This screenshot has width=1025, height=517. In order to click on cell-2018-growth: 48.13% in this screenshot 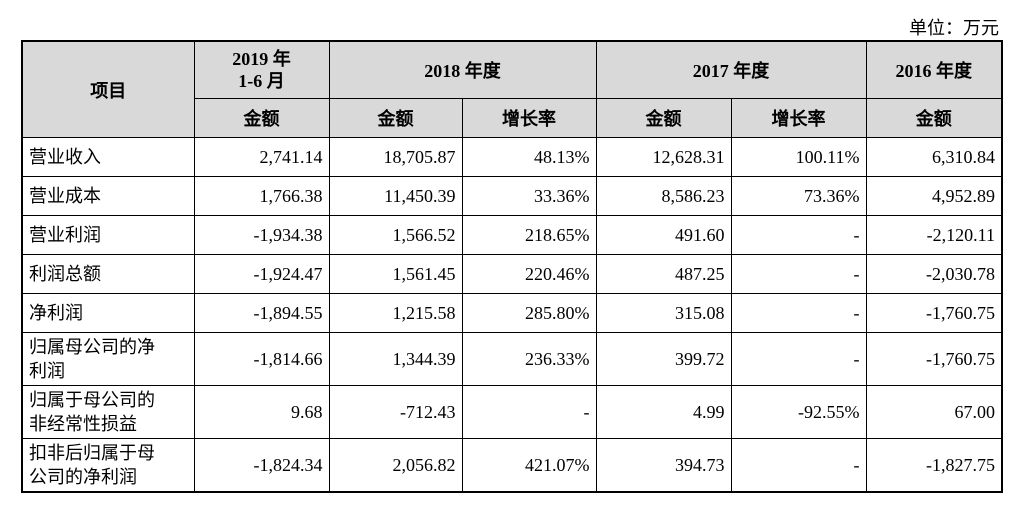, I will do `click(529, 157)`.